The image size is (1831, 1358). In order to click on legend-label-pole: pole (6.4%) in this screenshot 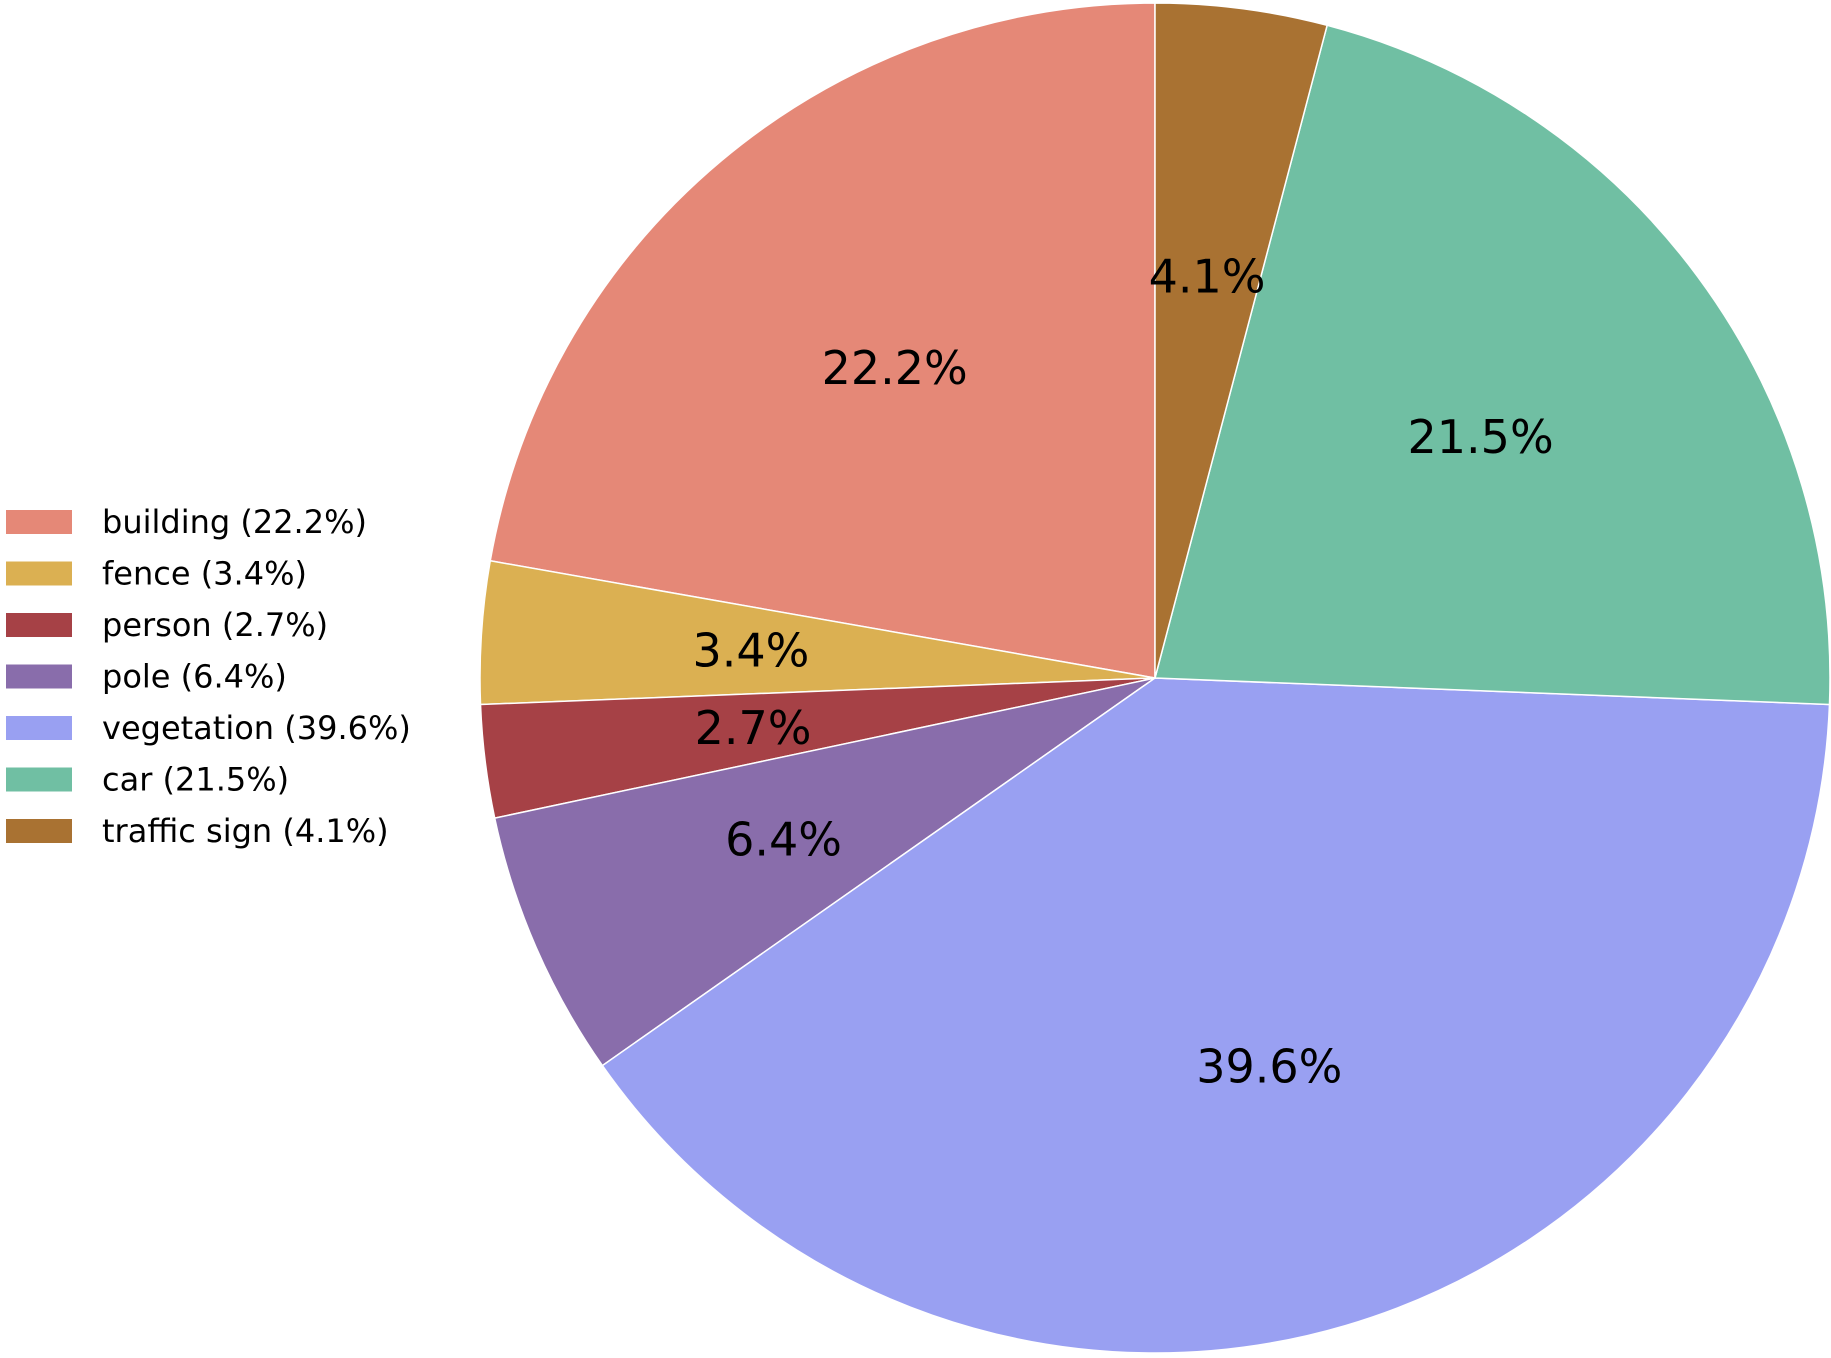, I will do `click(194, 677)`.